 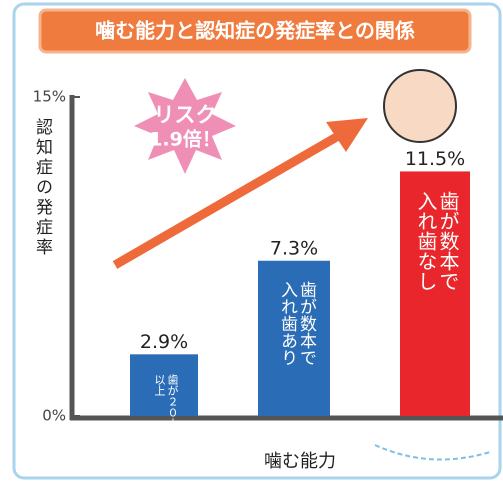 I want to click on y-axis-label: 認知症の発症率, so click(x=42, y=188).